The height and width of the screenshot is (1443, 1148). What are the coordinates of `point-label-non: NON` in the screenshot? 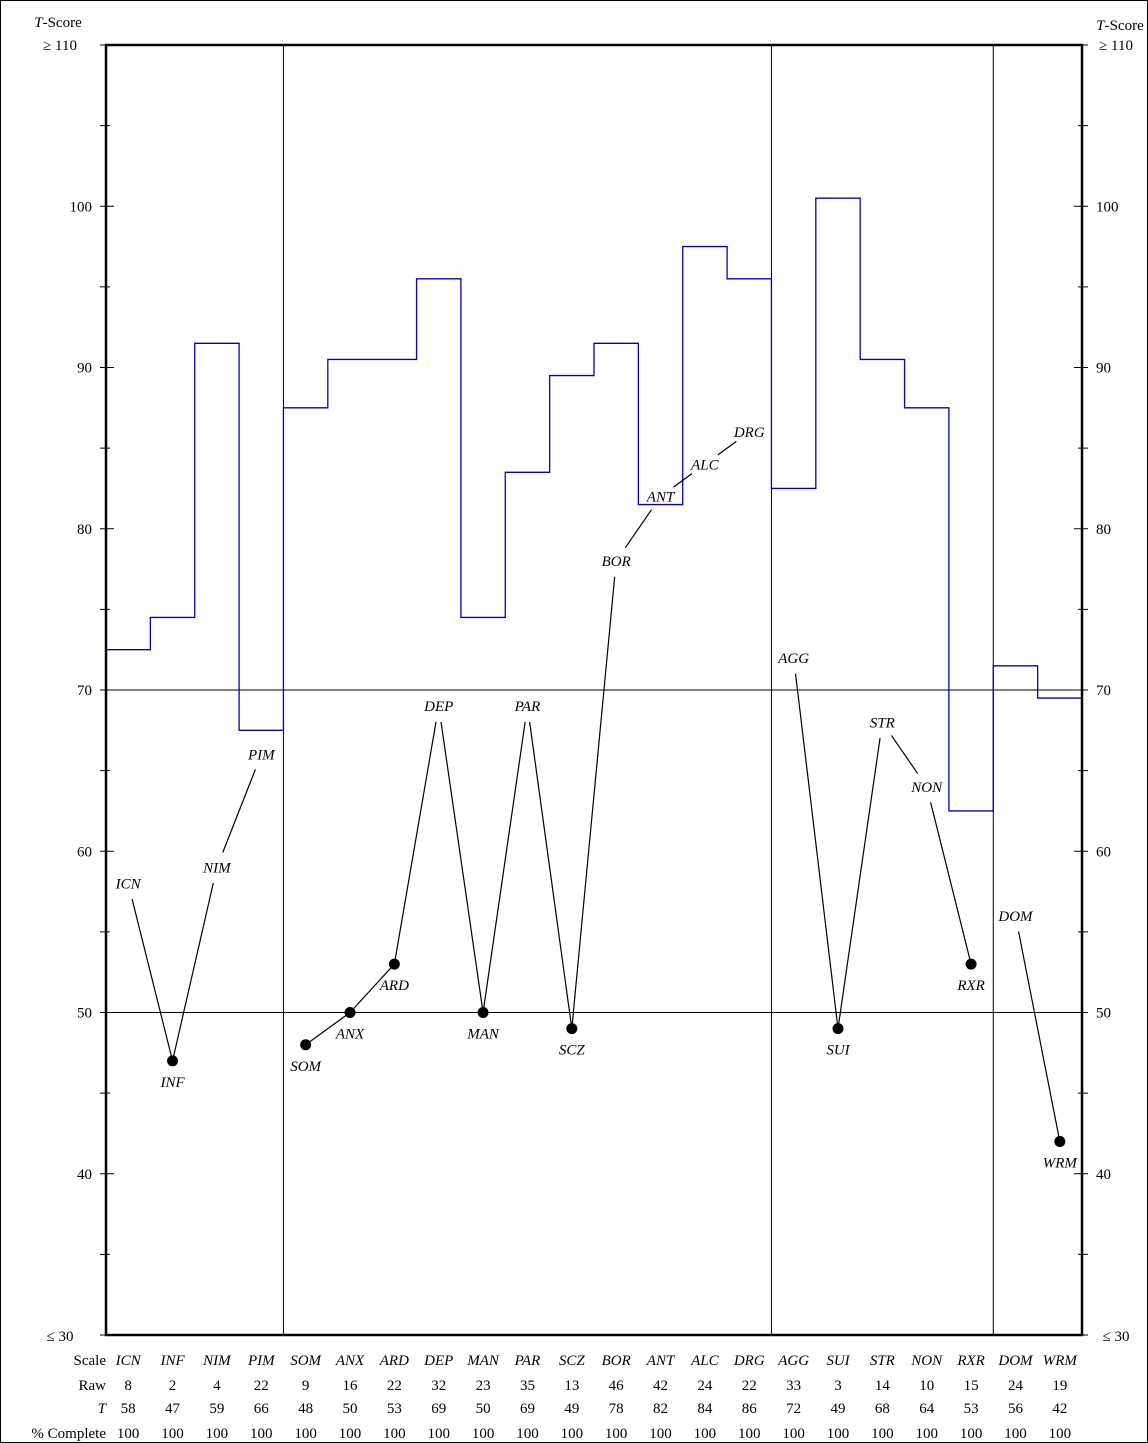 It's located at (926, 788).